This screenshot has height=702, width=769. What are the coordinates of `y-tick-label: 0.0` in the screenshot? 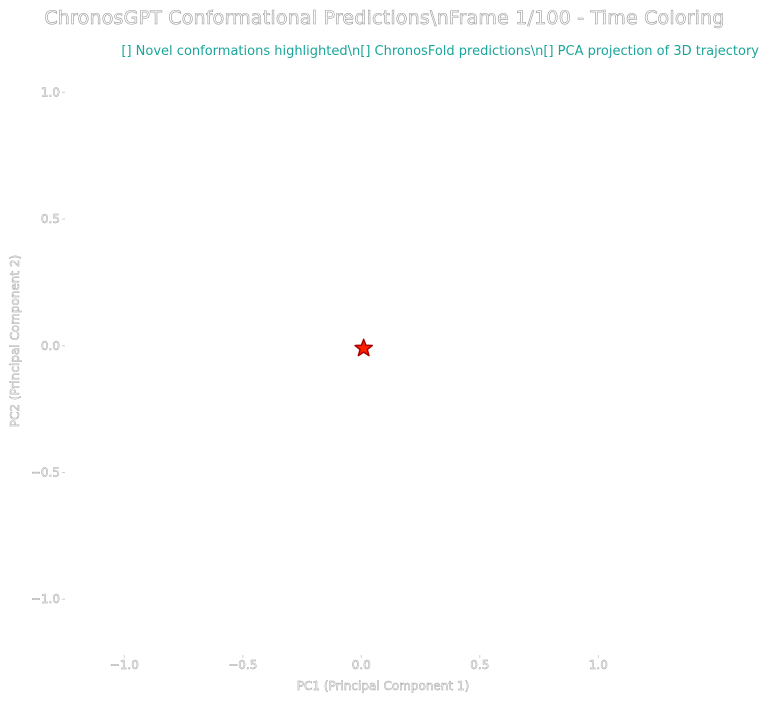 It's located at (50, 346).